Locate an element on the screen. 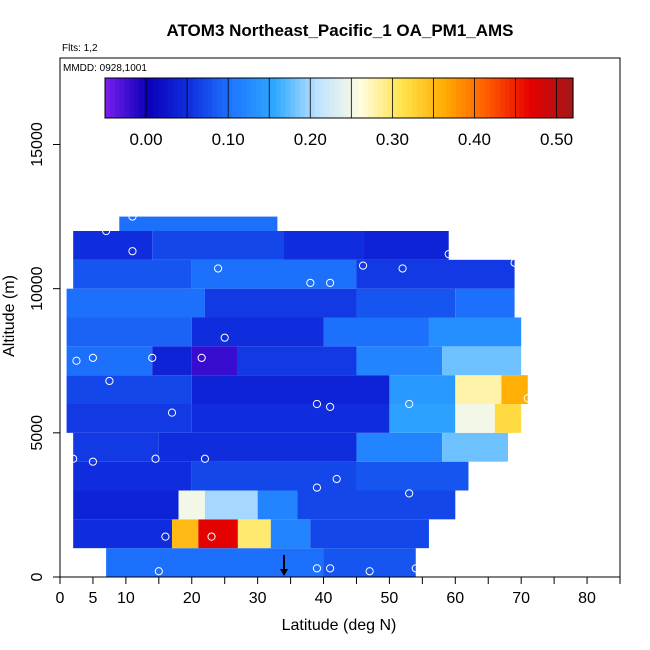  date-label: MMDD: 0928,1001 is located at coordinates (105, 68).